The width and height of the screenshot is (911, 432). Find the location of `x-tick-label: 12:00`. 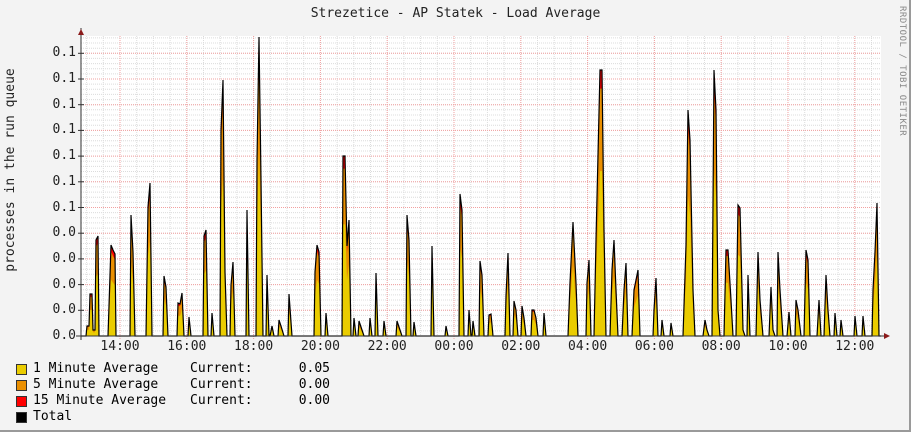

x-tick-label: 12:00 is located at coordinates (855, 346).